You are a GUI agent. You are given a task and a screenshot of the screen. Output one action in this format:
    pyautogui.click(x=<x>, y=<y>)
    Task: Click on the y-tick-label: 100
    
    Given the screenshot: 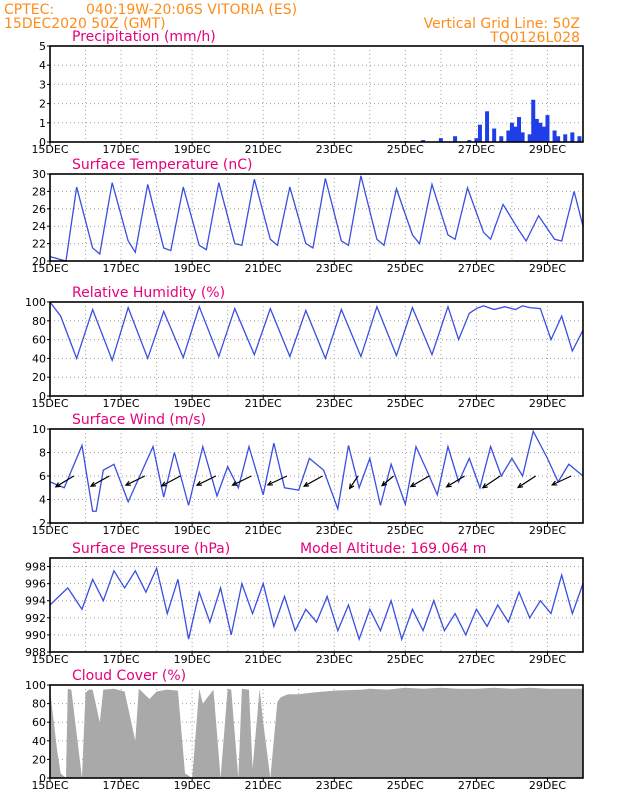 What is the action you would take?
    pyautogui.click(x=35, y=685)
    